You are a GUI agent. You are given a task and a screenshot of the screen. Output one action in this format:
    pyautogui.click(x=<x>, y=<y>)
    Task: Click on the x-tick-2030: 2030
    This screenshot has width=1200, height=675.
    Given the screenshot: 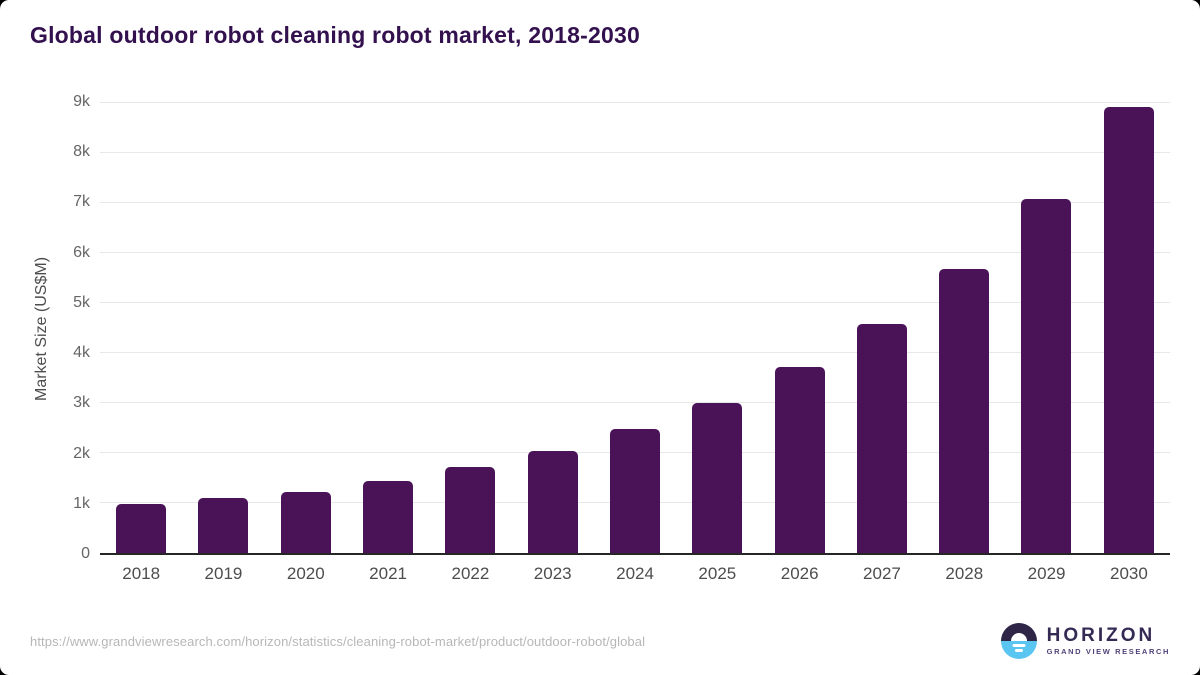 What is the action you would take?
    pyautogui.click(x=1128, y=573)
    